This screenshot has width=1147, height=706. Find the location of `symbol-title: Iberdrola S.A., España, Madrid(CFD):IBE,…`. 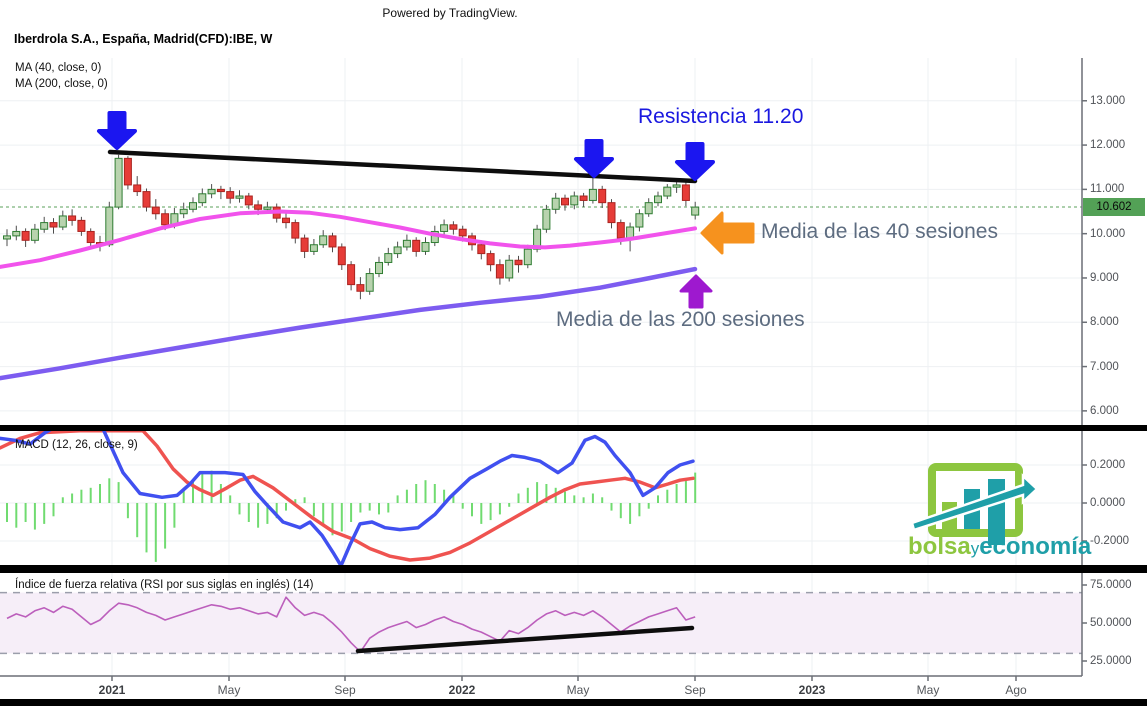

symbol-title: Iberdrola S.A., España, Madrid(CFD):IBE,… is located at coordinates (143, 39).